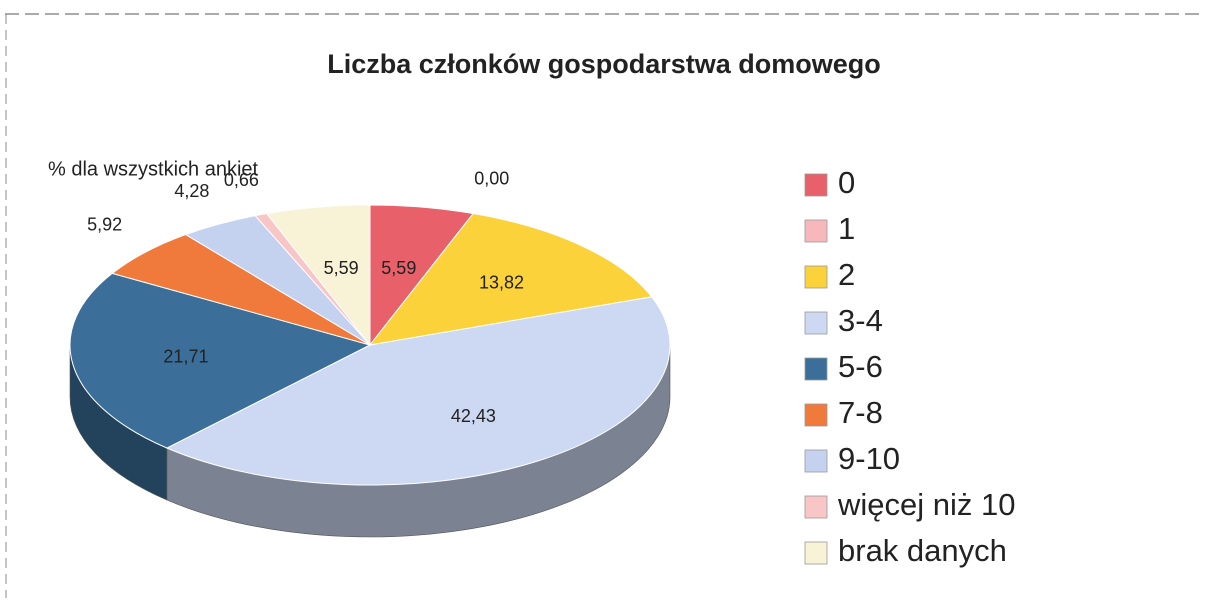 Image resolution: width=1208 pixels, height=603 pixels. Describe the element at coordinates (846, 182) in the screenshot. I see `legend-label: 0` at that location.